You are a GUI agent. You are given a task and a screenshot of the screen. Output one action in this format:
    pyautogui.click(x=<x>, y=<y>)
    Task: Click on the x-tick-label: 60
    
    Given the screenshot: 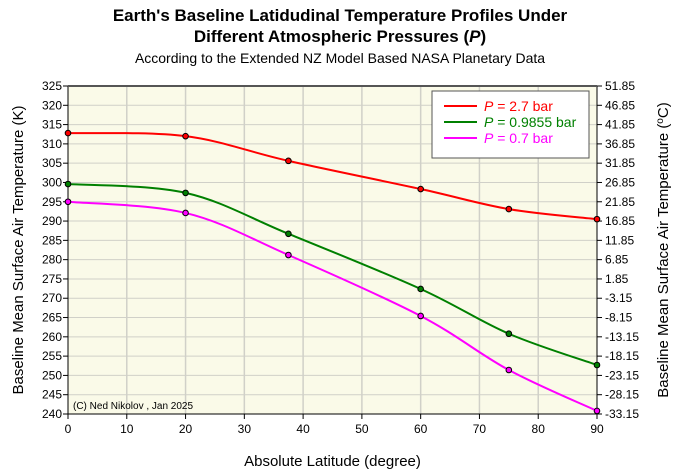 What is the action you would take?
    pyautogui.click(x=421, y=429)
    